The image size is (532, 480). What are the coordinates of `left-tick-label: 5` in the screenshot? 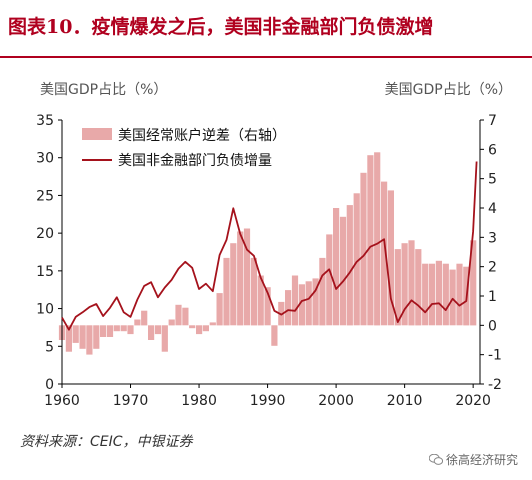 It's located at (49, 347).